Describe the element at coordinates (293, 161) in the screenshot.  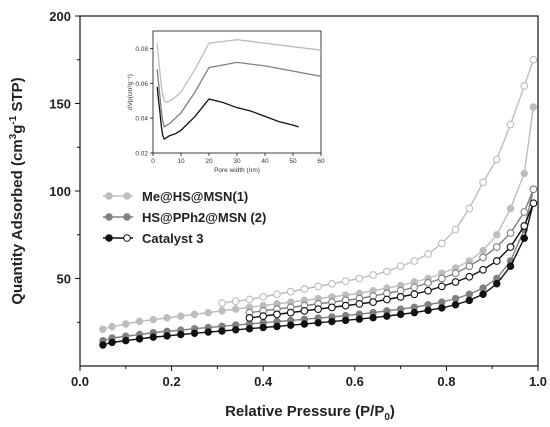
I see `inset-x-tick-label: 50` at that location.